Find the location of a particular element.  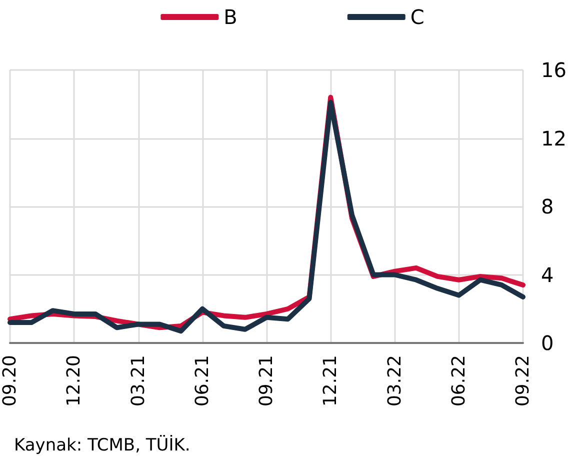

legend-label: B is located at coordinates (231, 17).